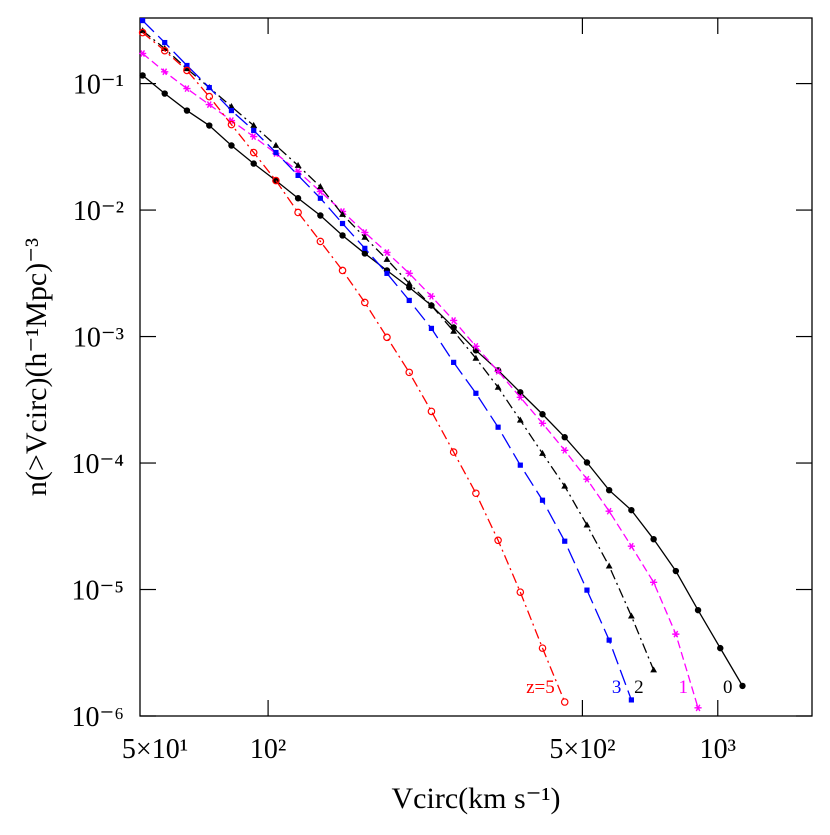  What do you see at coordinates (476, 798) in the screenshot?
I see `x-axis-title: Vcirc(km s⁻¹)` at bounding box center [476, 798].